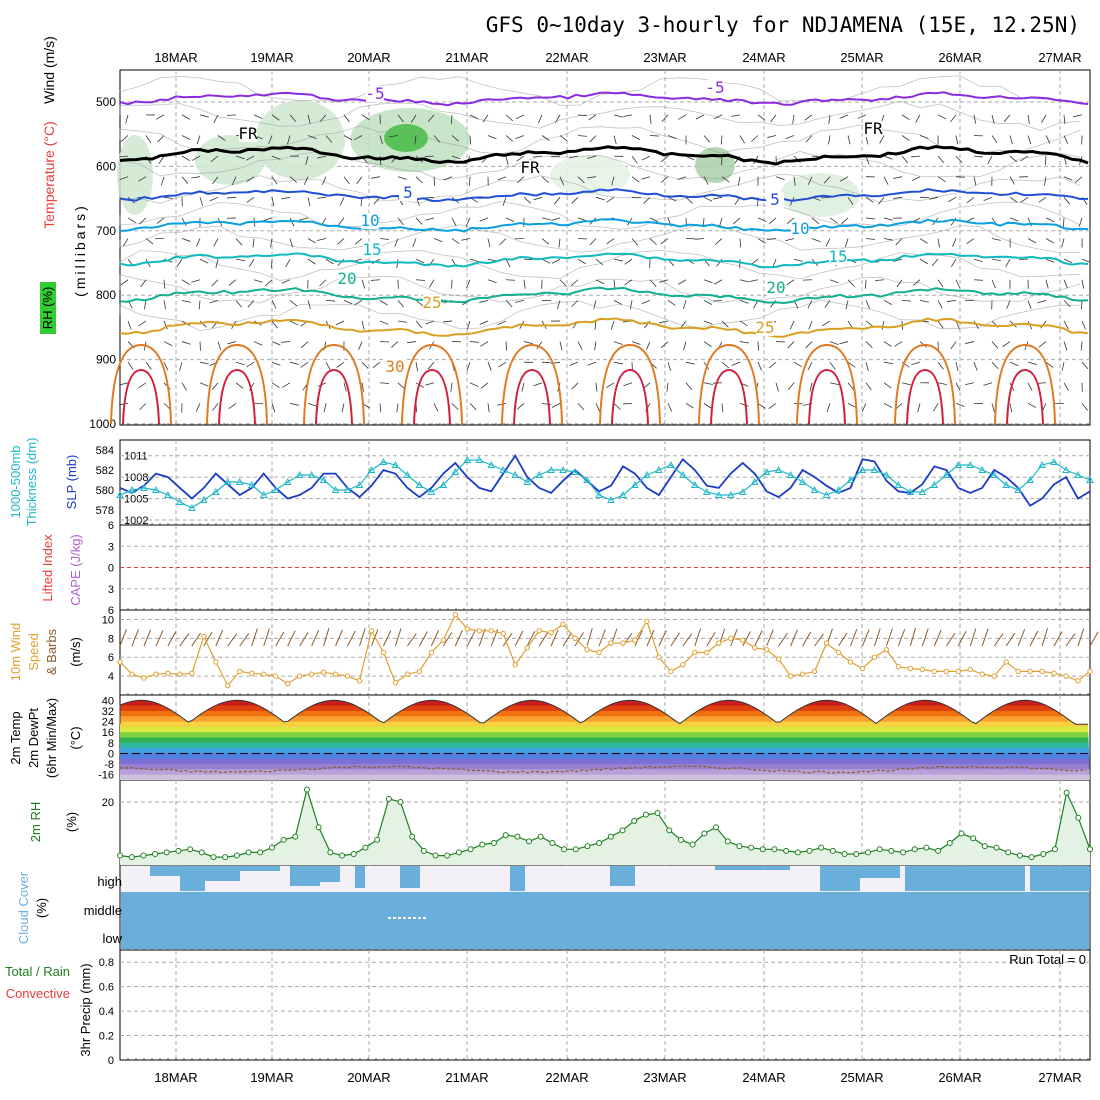  I want to click on p5-tick: 16, so click(108, 733).